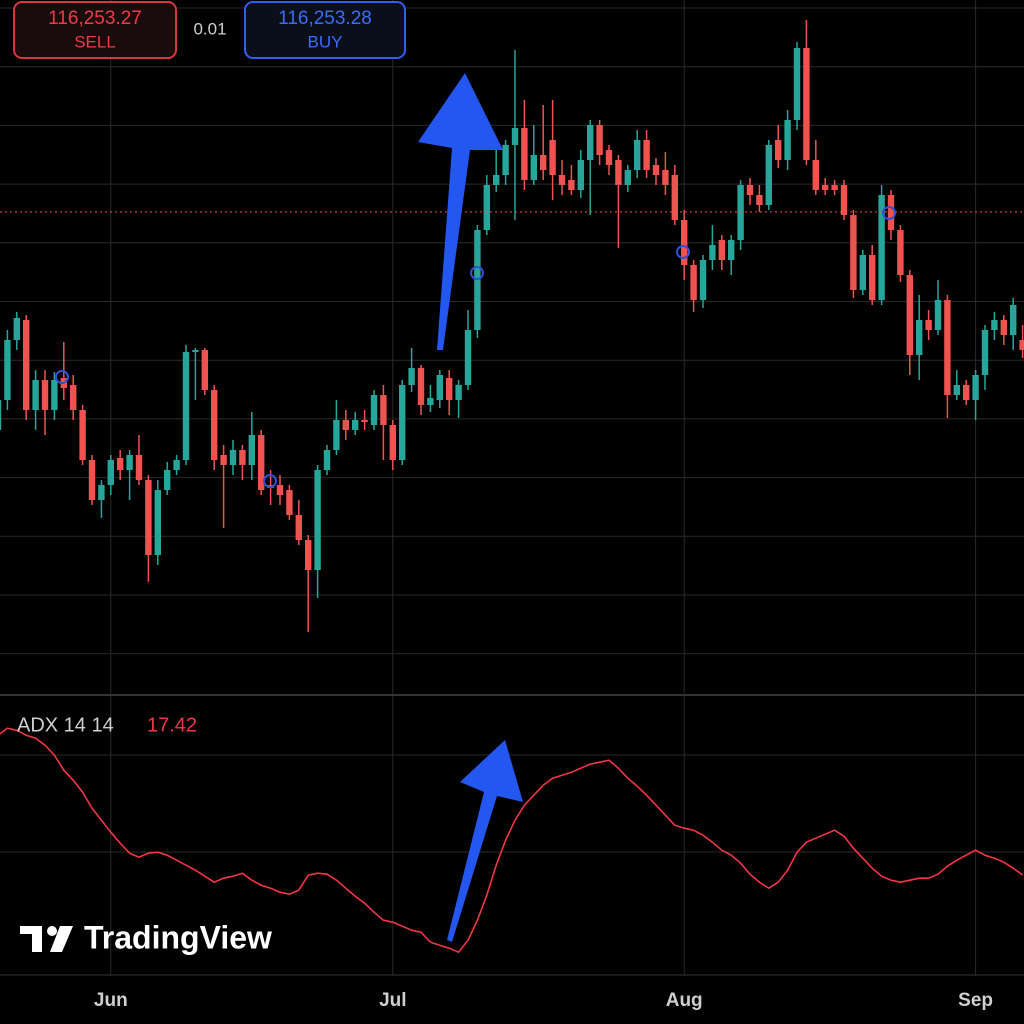 The width and height of the screenshot is (1024, 1024). What do you see at coordinates (178, 937) in the screenshot?
I see `watermark: TradingView` at bounding box center [178, 937].